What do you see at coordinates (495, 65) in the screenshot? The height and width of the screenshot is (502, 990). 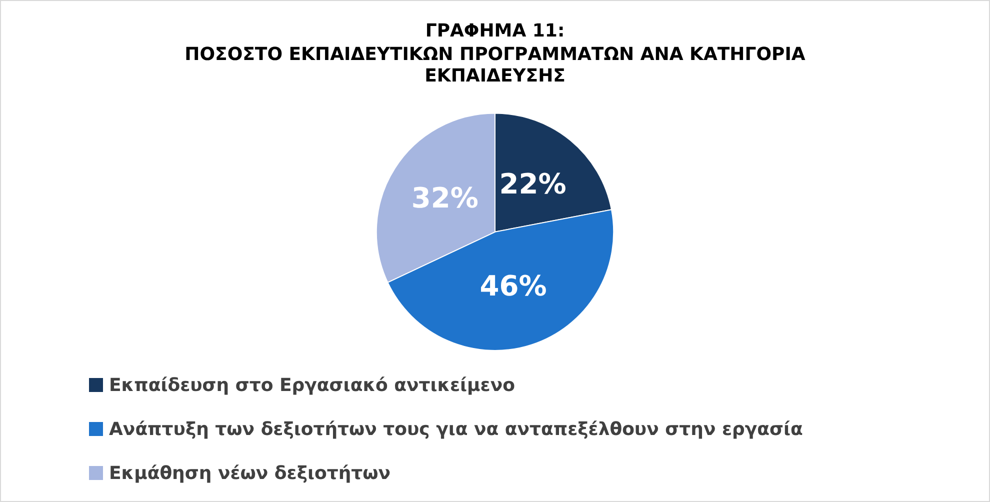 I see `chart-subtitle: ΠΟΣΟΣΤΟ ΕΚΠΑΙΔΕΥΤΙΚΩΝ ΠΡΟΓΡΑΜΜΑΤΩΝ ΑΝΑ ΚΑΤΗΓΟΡΙΑ ΕΚΠΑΙΔΕΥΣΗΣ` at bounding box center [495, 65].